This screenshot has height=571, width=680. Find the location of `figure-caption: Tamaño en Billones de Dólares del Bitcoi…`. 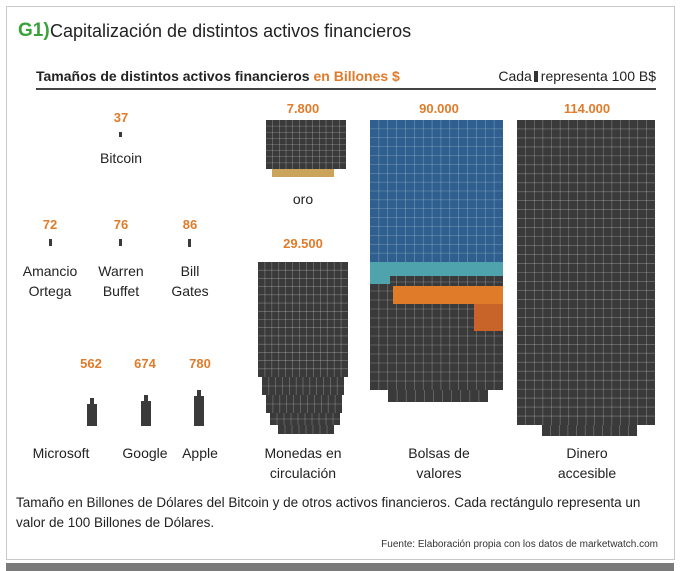

figure-caption: Tamaño en Billones de Dólares del Bitcoi… is located at coordinates (328, 512).